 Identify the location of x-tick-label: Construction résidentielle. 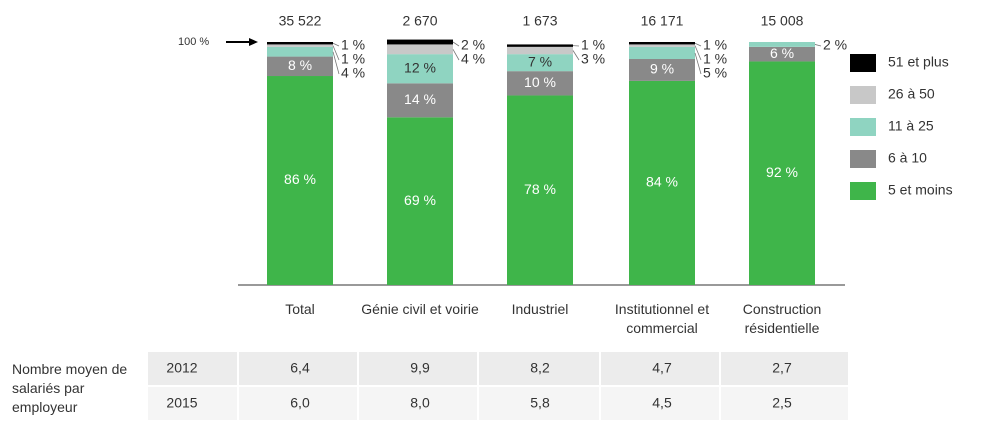
(782, 318).